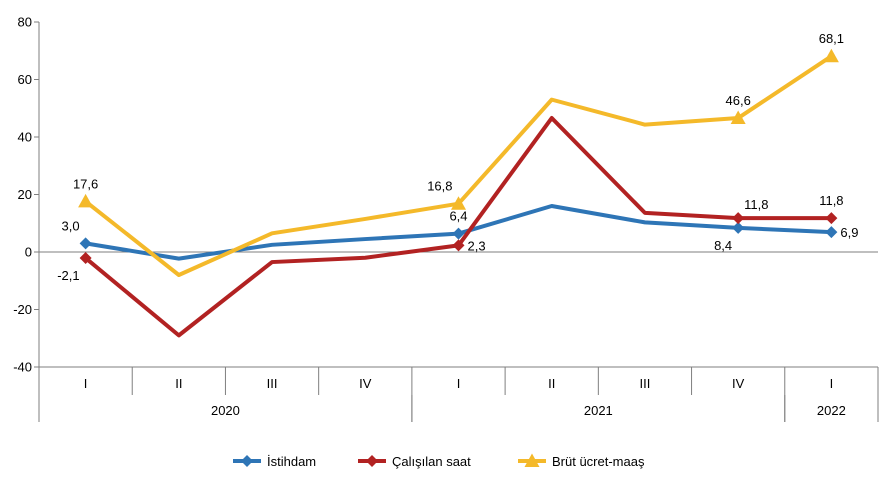 The height and width of the screenshot is (488, 892). I want to click on year-label: 2021, so click(598, 410).